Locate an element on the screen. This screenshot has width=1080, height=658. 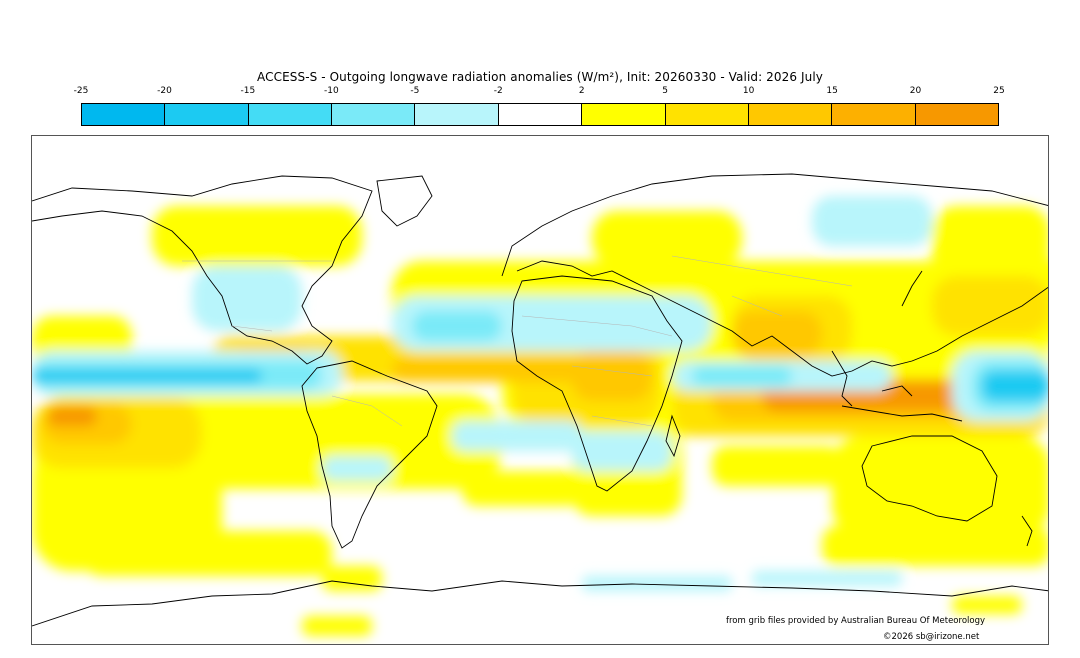
colorbar is located at coordinates (540, 114).